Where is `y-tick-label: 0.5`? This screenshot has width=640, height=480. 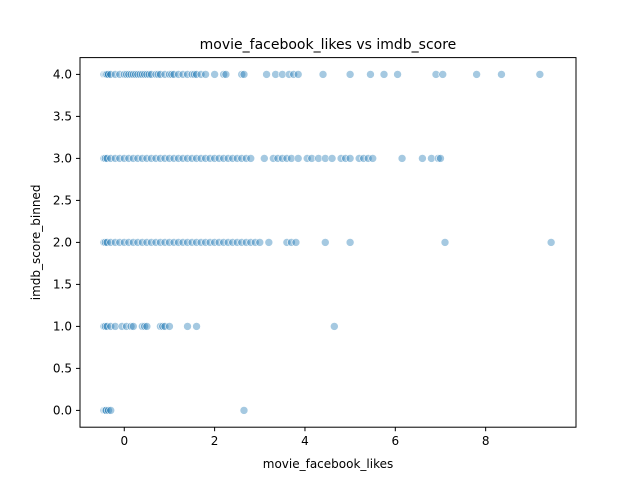 y-tick-label: 0.5 is located at coordinates (62, 368).